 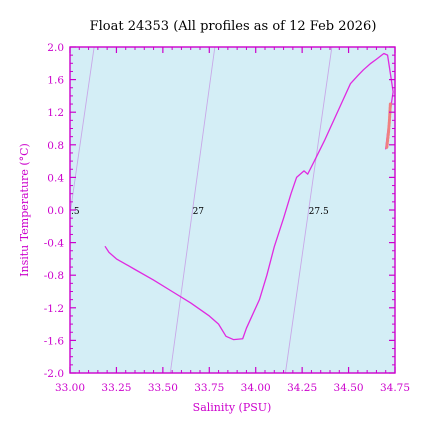 What do you see at coordinates (75, 212) in the screenshot?
I see `density-contour-label-0: .5` at bounding box center [75, 212].